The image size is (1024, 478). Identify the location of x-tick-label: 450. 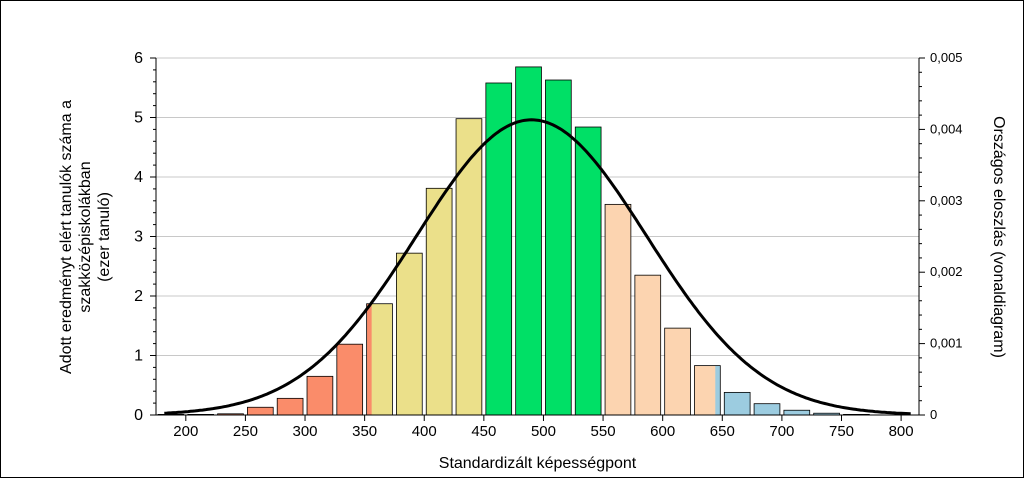
(483, 431).